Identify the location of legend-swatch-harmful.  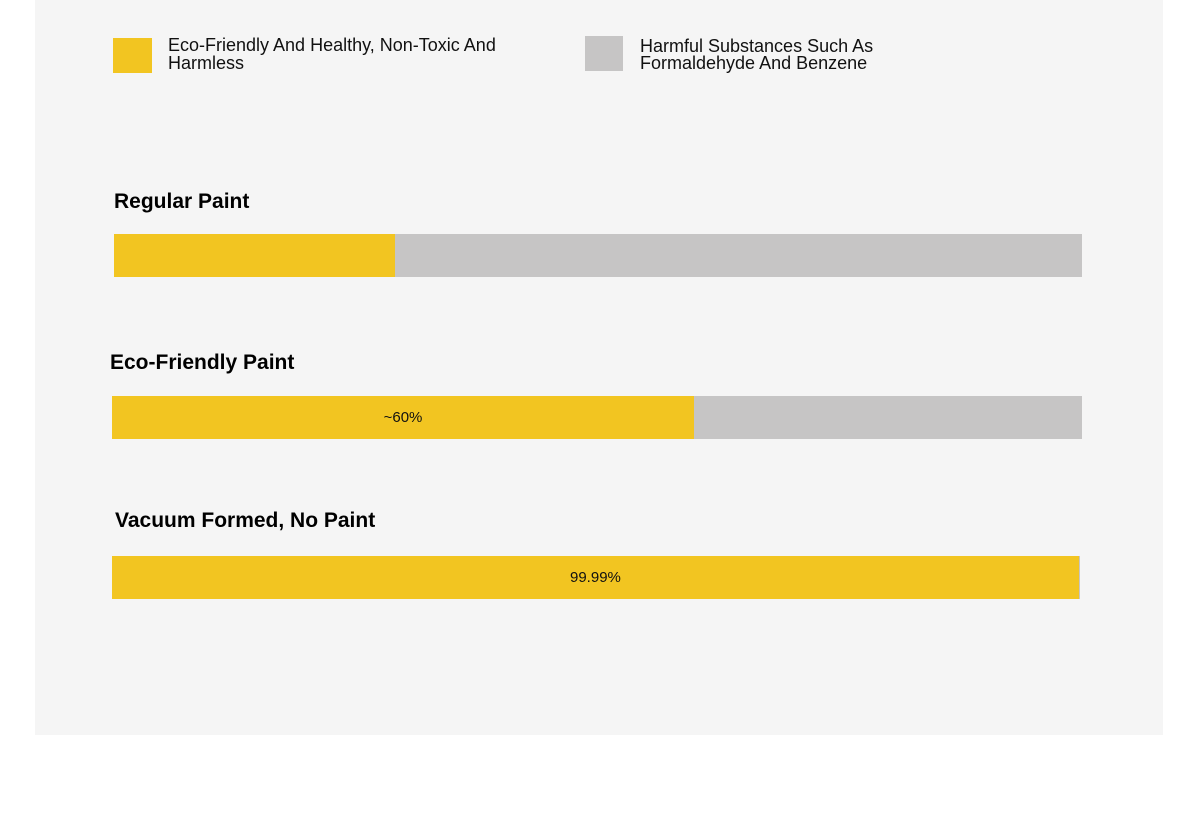
(604, 53).